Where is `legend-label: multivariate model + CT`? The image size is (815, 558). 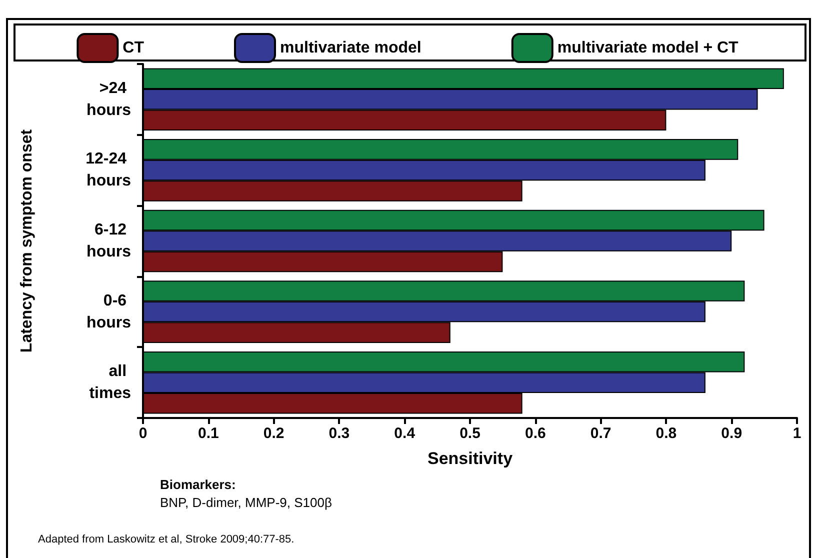 legend-label: multivariate model + CT is located at coordinates (648, 48).